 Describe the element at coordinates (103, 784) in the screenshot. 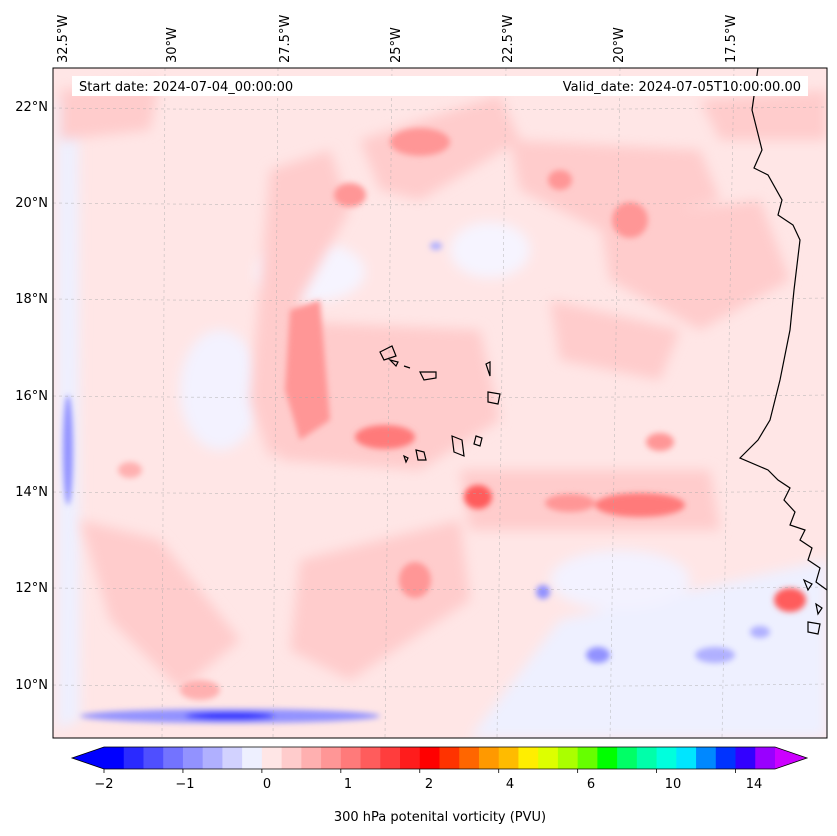

I see `colorbar-tick-label: −2` at that location.